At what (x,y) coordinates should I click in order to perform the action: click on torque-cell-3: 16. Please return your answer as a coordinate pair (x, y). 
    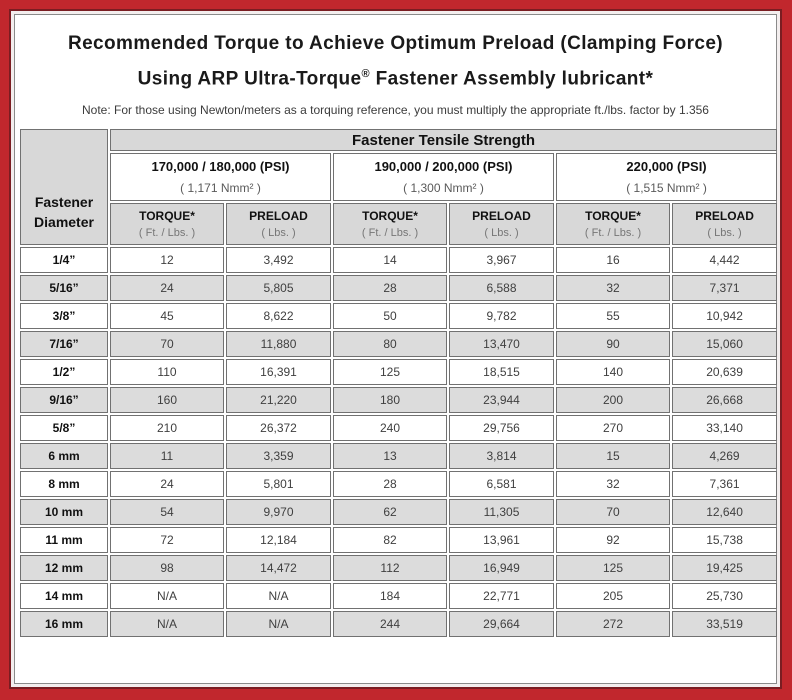
    Looking at the image, I should click on (613, 260).